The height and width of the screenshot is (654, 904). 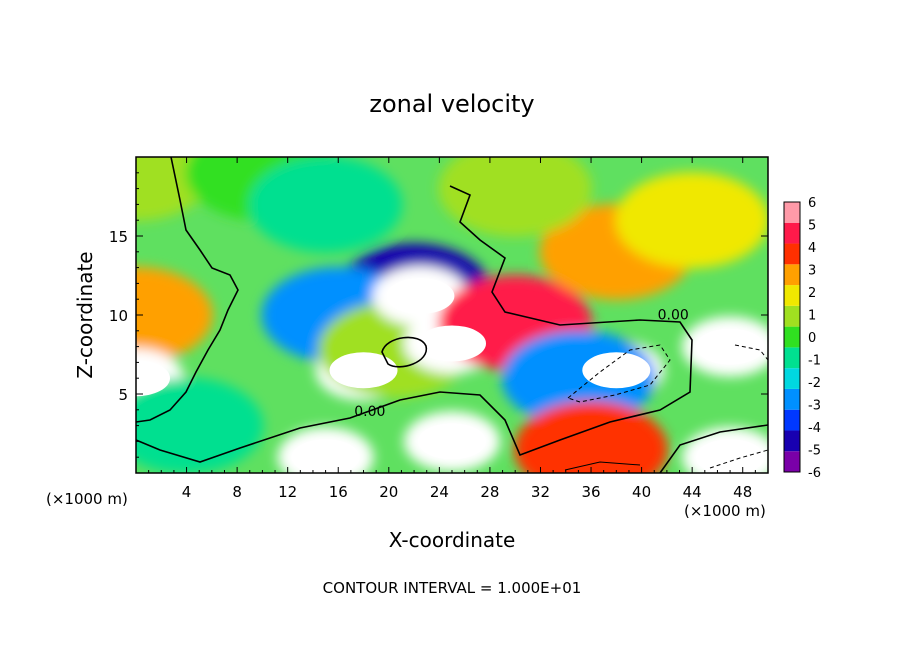 I want to click on negative-contour-dashed, so click(x=618, y=373).